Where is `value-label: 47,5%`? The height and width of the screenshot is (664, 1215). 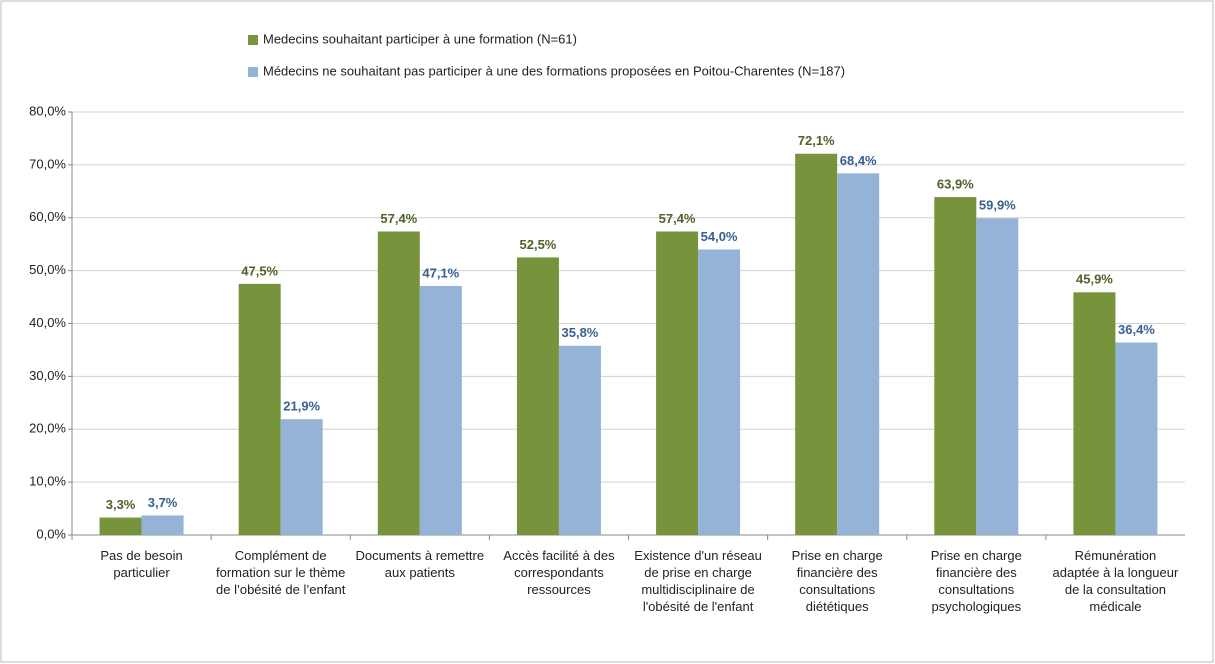
value-label: 47,5% is located at coordinates (259, 270).